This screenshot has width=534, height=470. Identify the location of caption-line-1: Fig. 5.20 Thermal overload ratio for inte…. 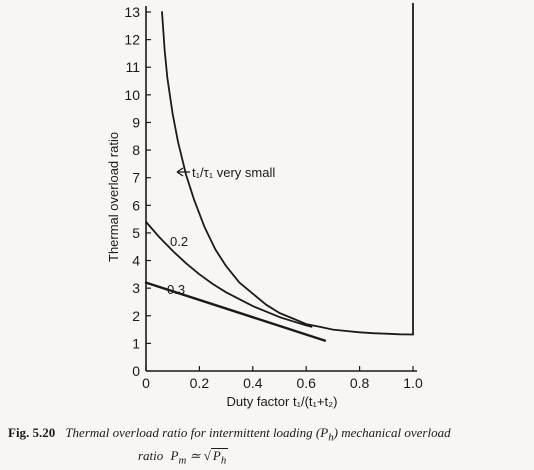
(268, 435).